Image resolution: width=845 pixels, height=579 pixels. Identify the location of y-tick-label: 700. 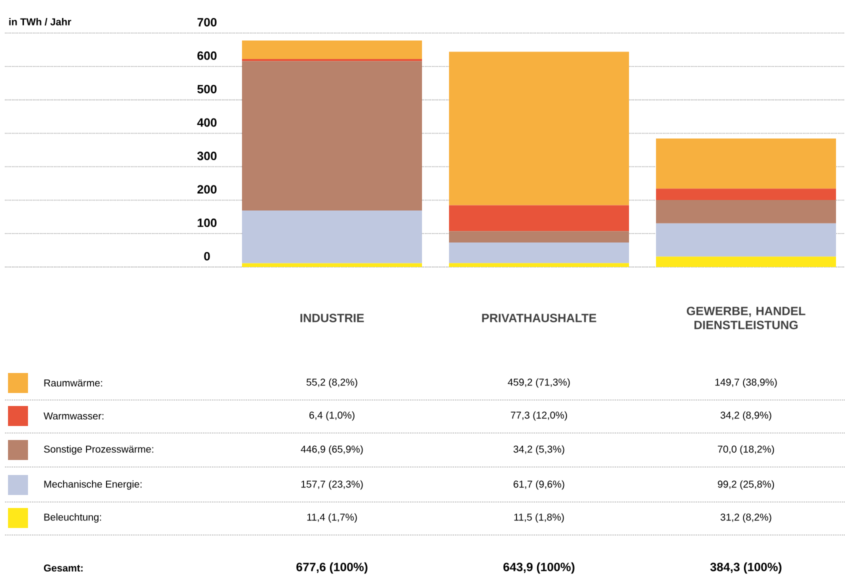
(207, 22).